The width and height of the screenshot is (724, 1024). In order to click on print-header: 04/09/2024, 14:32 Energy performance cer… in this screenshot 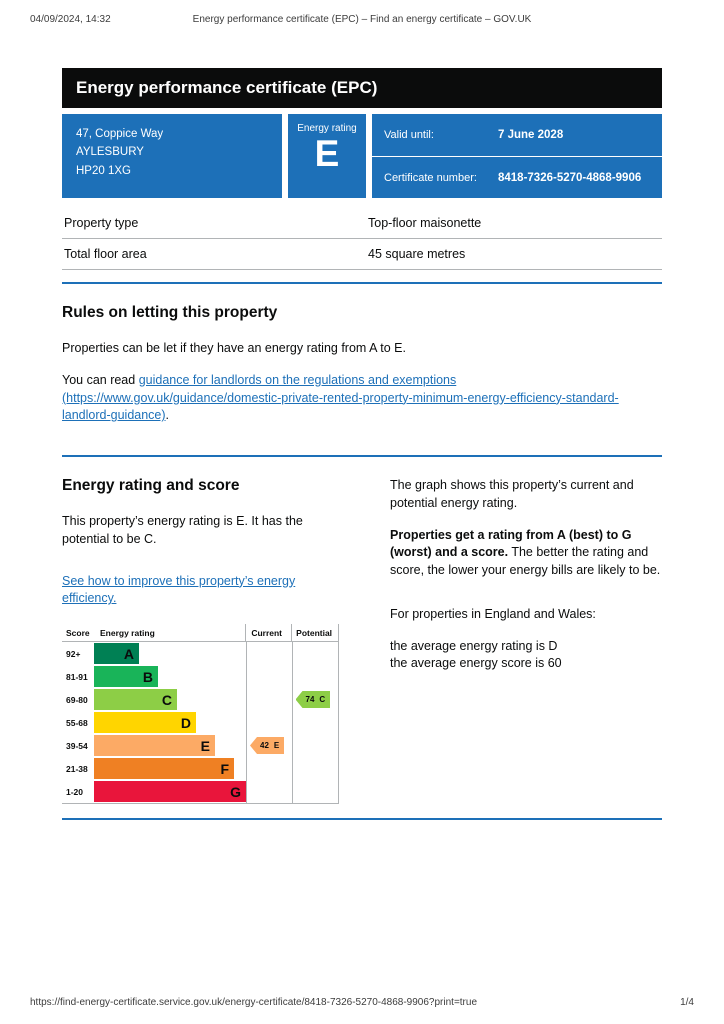, I will do `click(362, 19)`.